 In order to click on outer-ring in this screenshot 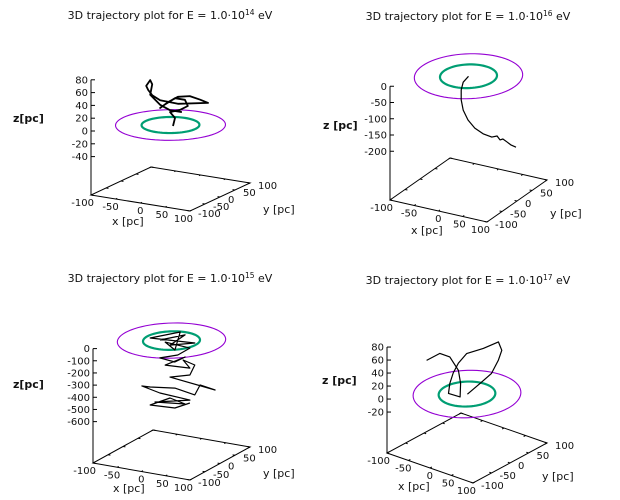, I will do `click(468, 76)`.